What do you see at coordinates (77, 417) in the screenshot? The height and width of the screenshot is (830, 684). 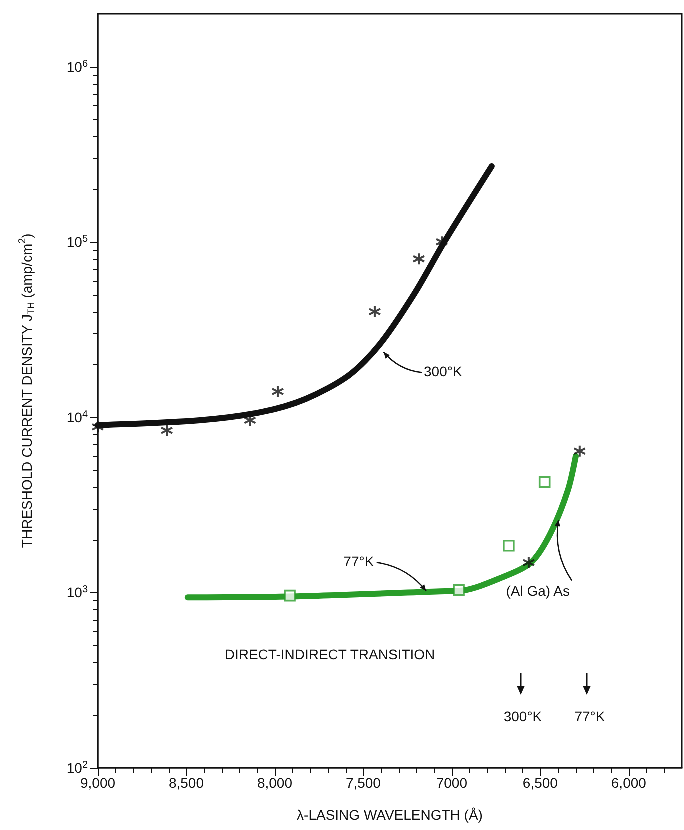 I see `y-tick-label: 10$^{4}$` at bounding box center [77, 417].